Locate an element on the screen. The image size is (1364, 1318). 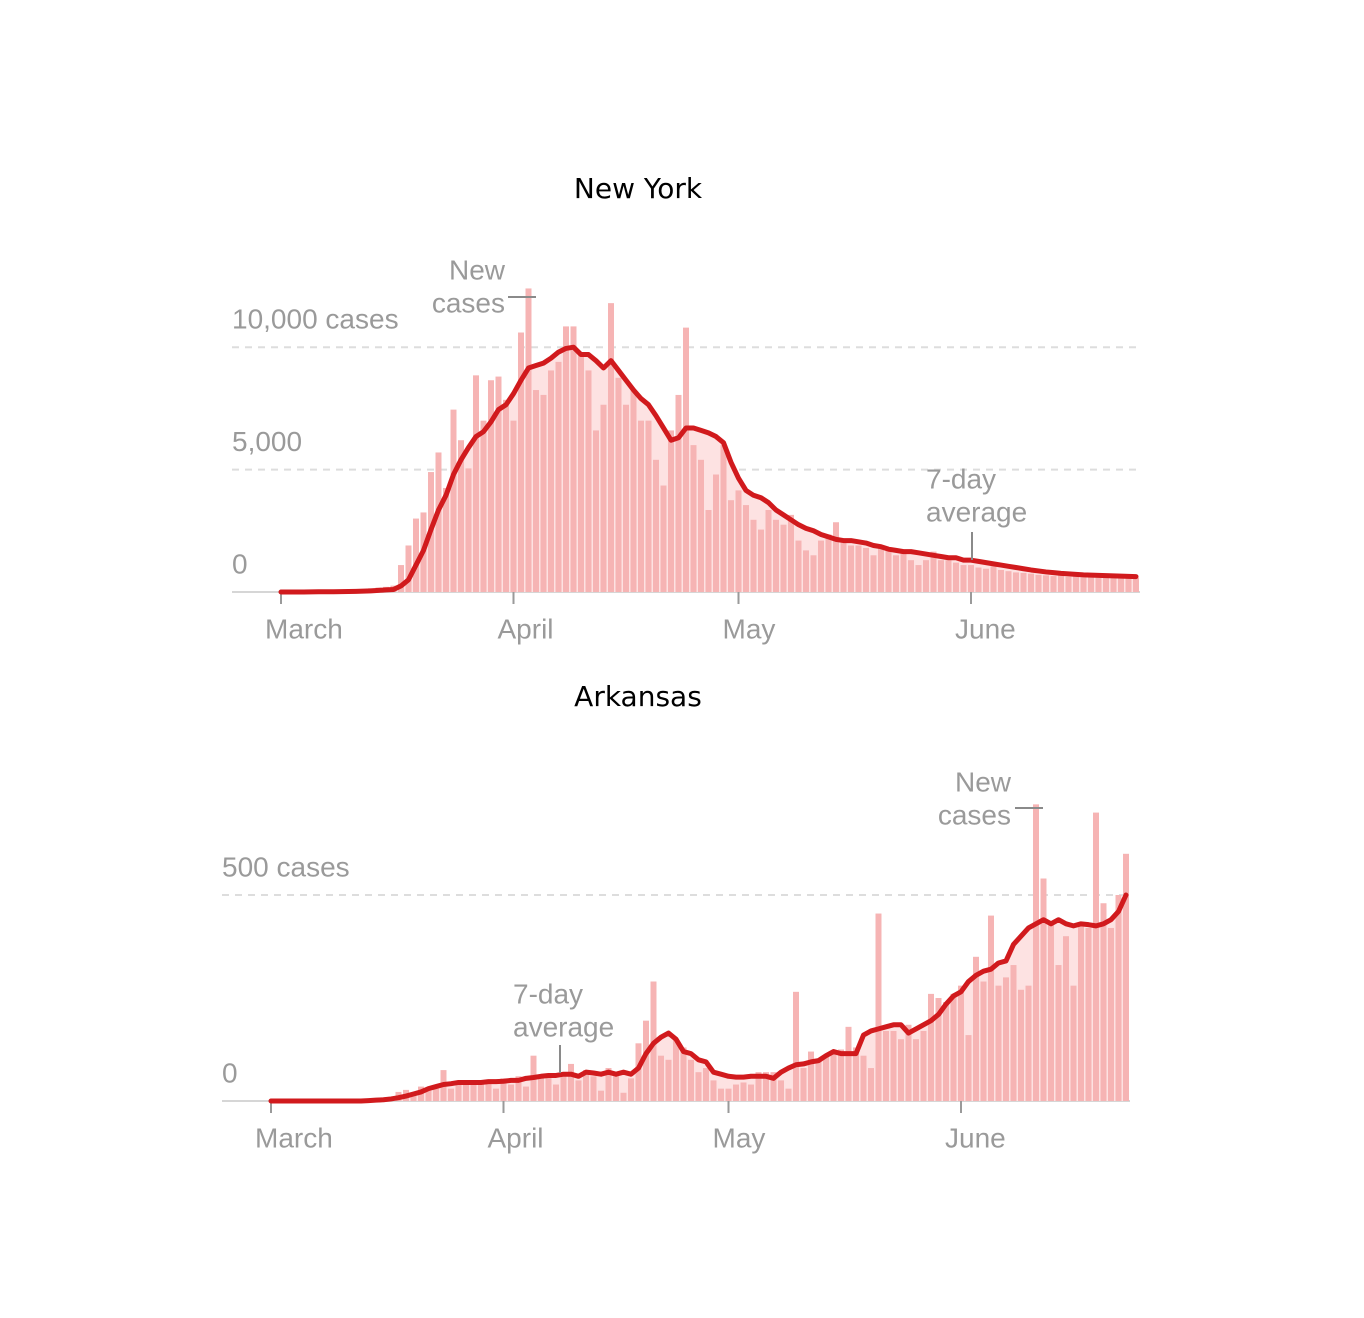
annotation: cases is located at coordinates (974, 814).